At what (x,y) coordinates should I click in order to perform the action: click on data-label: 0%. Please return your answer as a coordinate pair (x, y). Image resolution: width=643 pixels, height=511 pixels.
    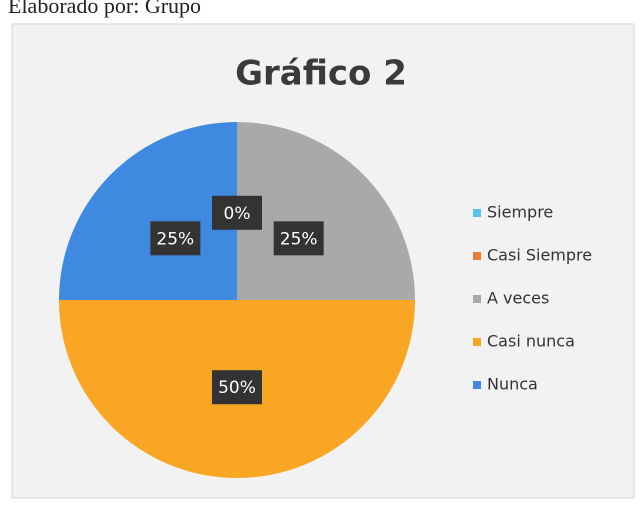
    Looking at the image, I should click on (237, 214).